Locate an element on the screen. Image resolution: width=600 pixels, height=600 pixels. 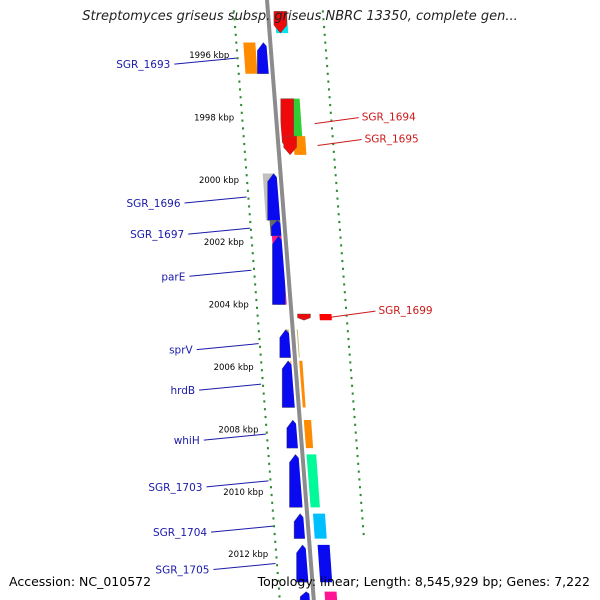
gene-label-sgr_1705: SGR_1705 is located at coordinates (182, 571).